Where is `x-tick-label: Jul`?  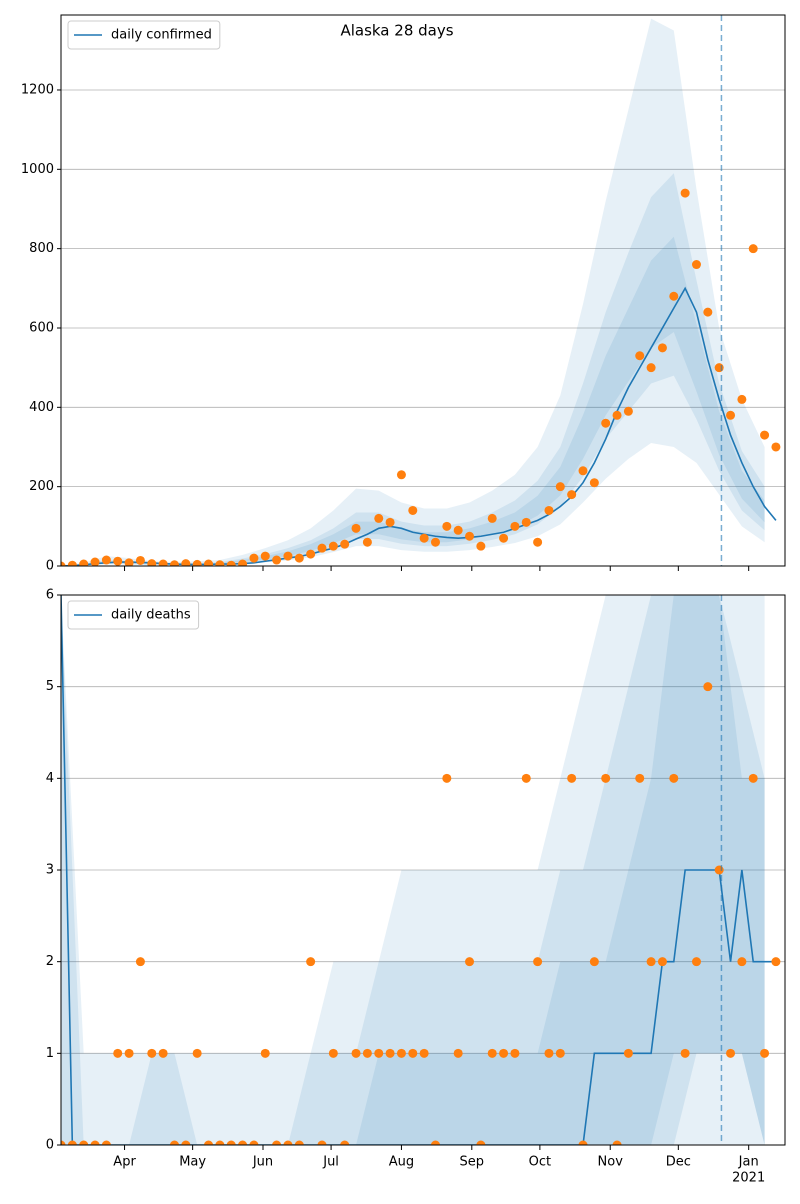
x-tick-label: Jul is located at coordinates (330, 1162).